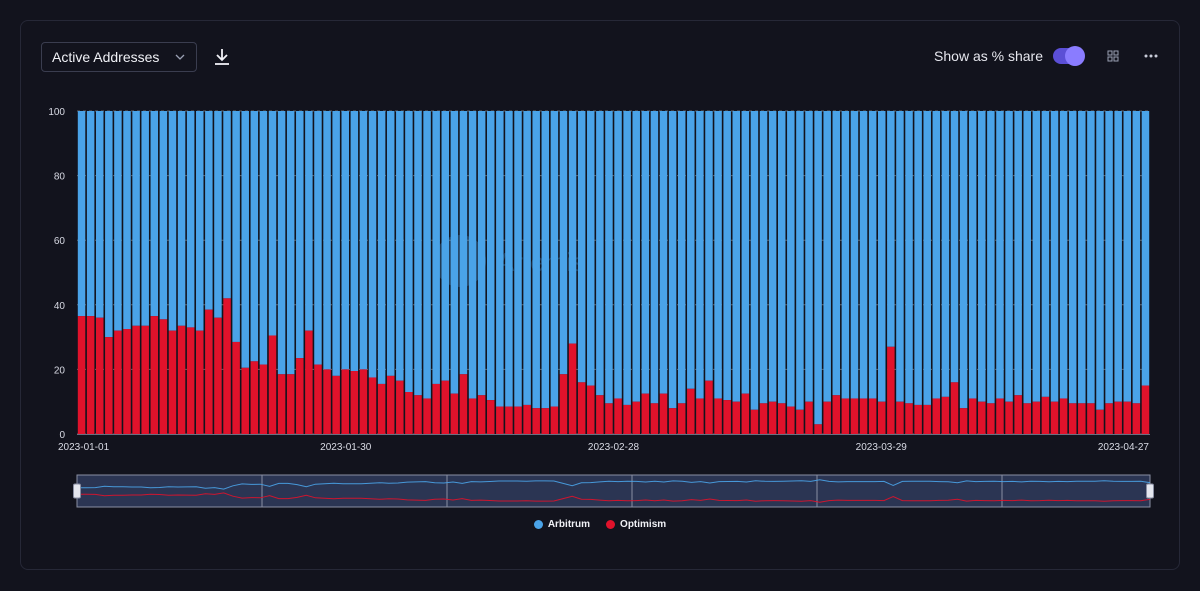 The image size is (1200, 591). I want to click on legend-item-arbitrum: Arbitrum, so click(562, 524).